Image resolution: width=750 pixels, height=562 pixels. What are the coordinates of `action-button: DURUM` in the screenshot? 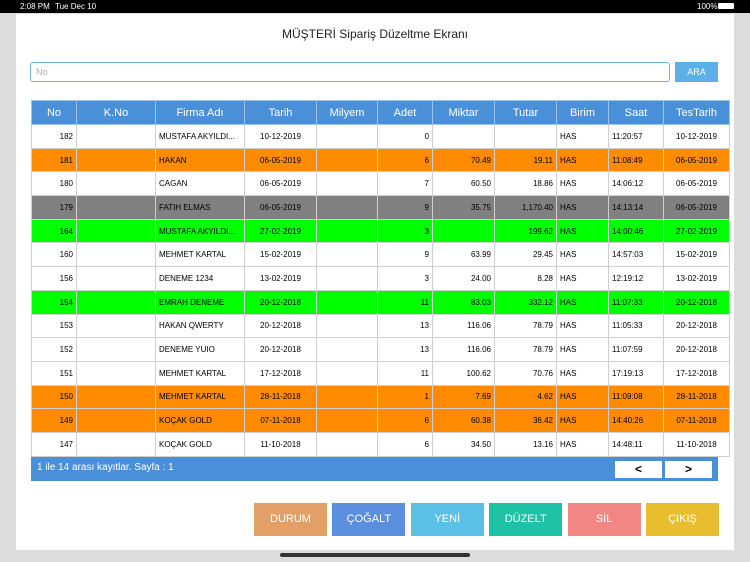 It's located at (290, 519).